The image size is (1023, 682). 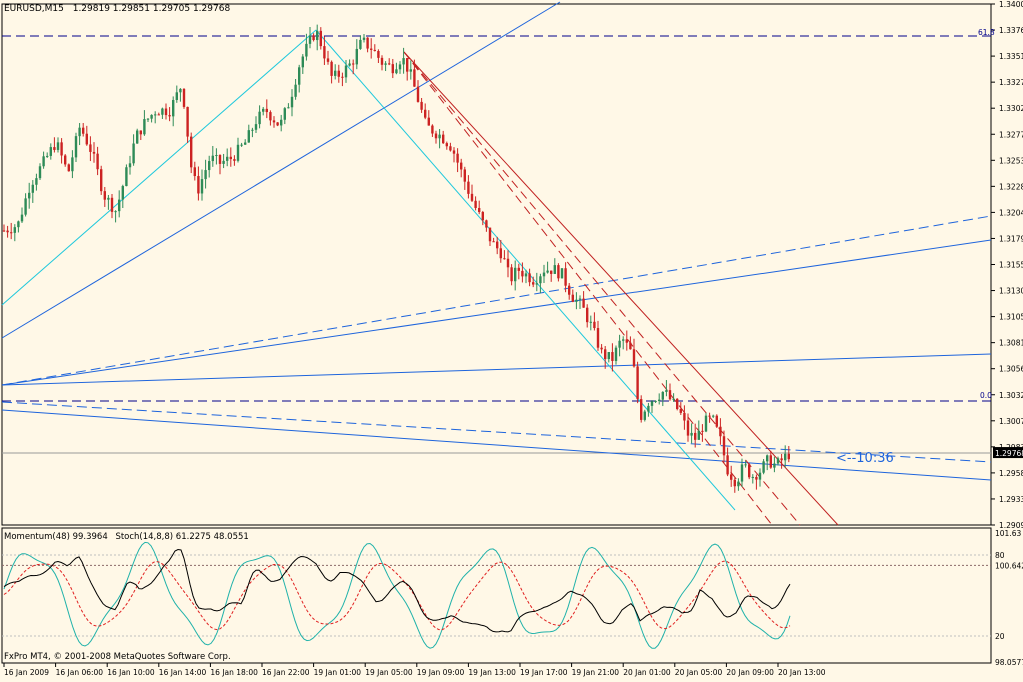 What do you see at coordinates (544, 672) in the screenshot?
I see `time-tick-label: 19 Jan 17:00` at bounding box center [544, 672].